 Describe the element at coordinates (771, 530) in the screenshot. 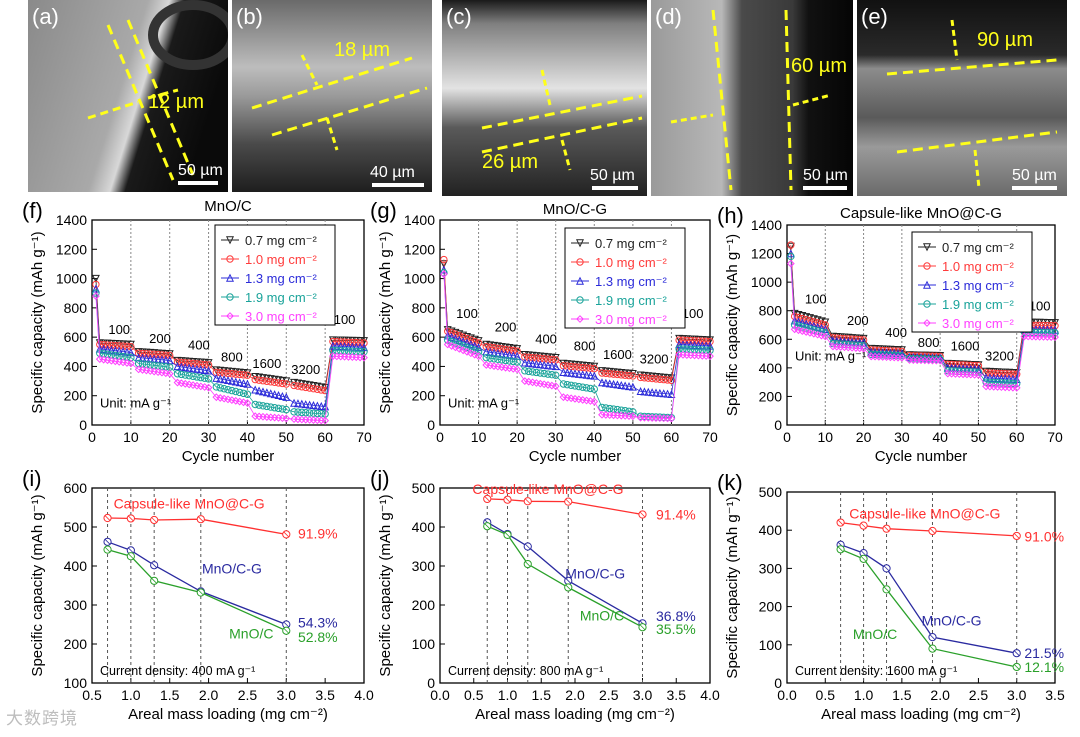

I see `y-tick-label: 400` at that location.